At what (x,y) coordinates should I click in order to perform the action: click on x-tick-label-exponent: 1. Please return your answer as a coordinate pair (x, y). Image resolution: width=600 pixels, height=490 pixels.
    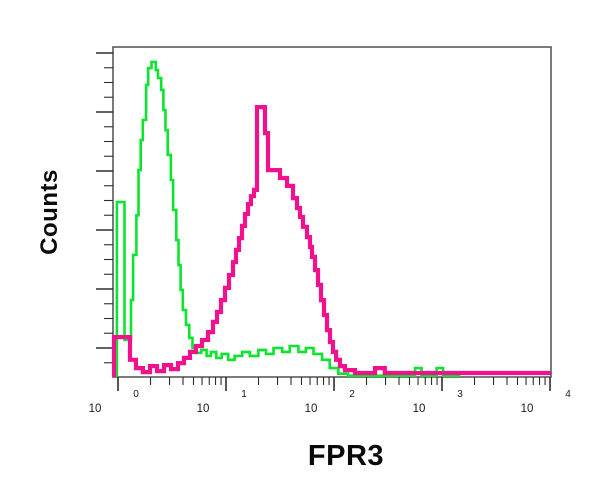
    Looking at the image, I should click on (244, 394).